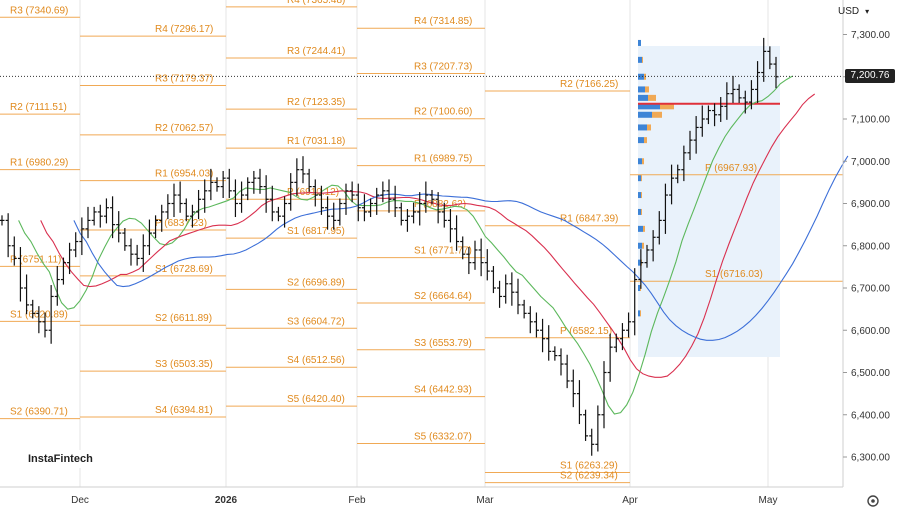  I want to click on x-axis: Dec 2026 Feb Mar Apr May, so click(421, 496).